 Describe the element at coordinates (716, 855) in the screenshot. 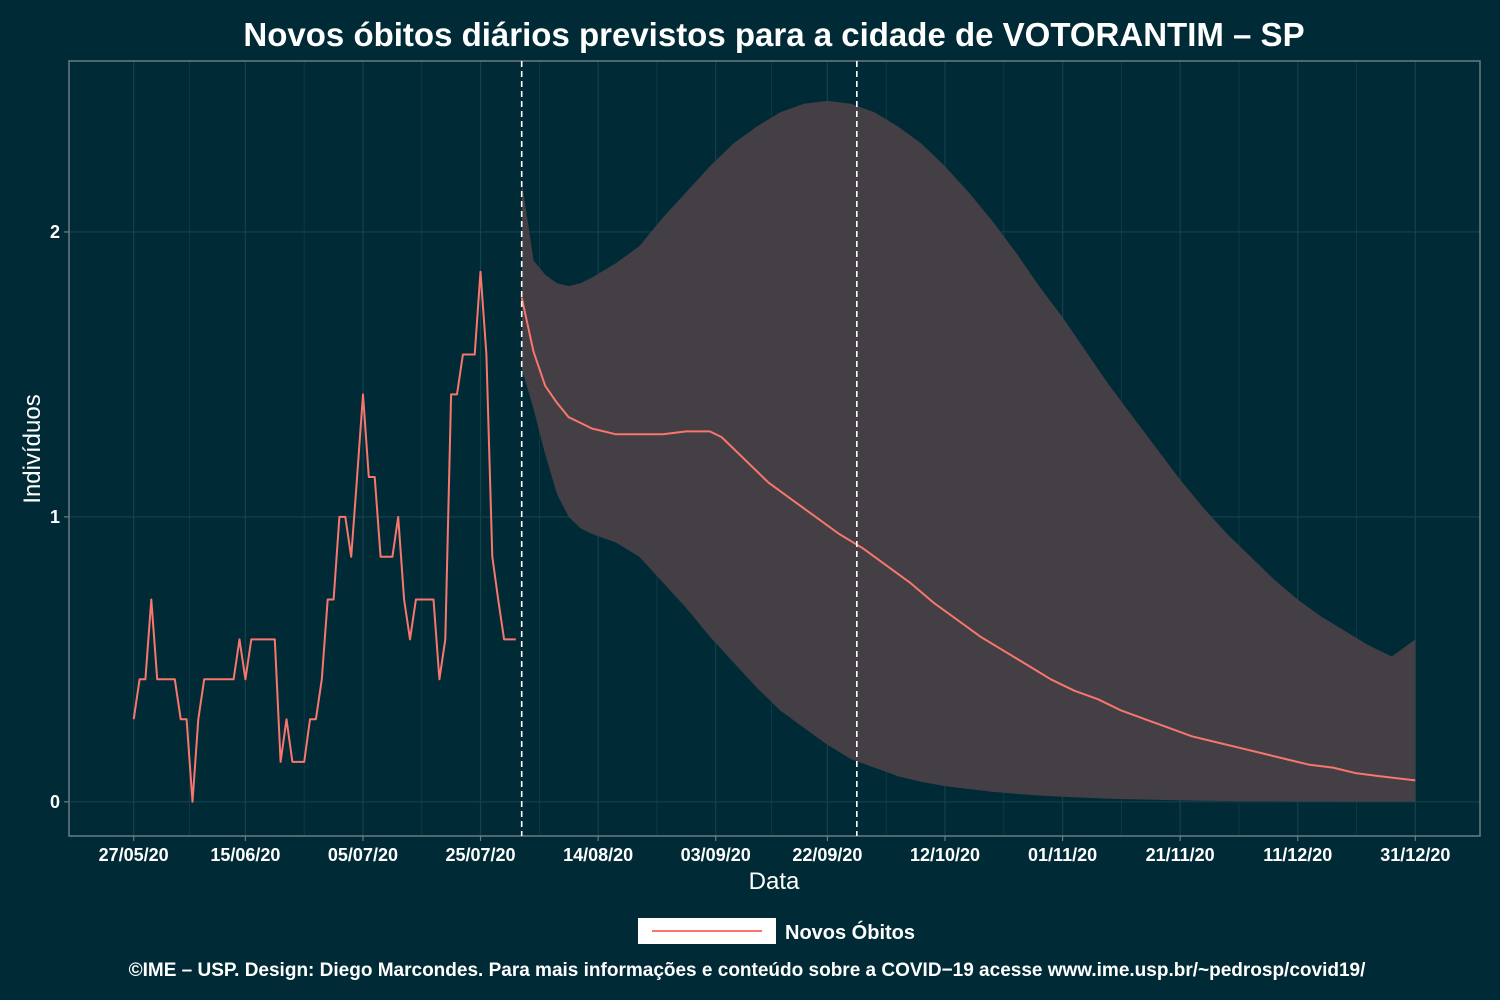

I see `x-tick-label: 03/09/20` at that location.